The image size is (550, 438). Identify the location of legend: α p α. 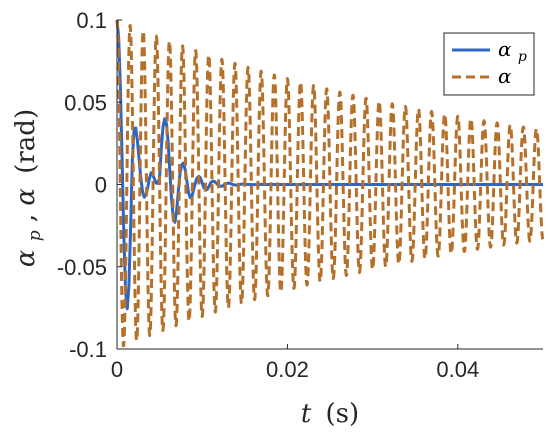
(489, 64).